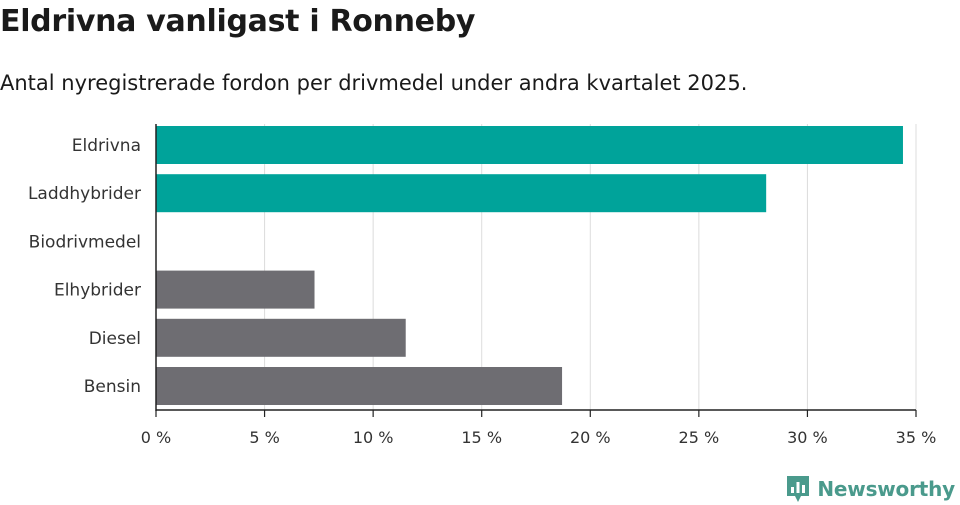  I want to click on category-label: Elhybrider, so click(97, 291).